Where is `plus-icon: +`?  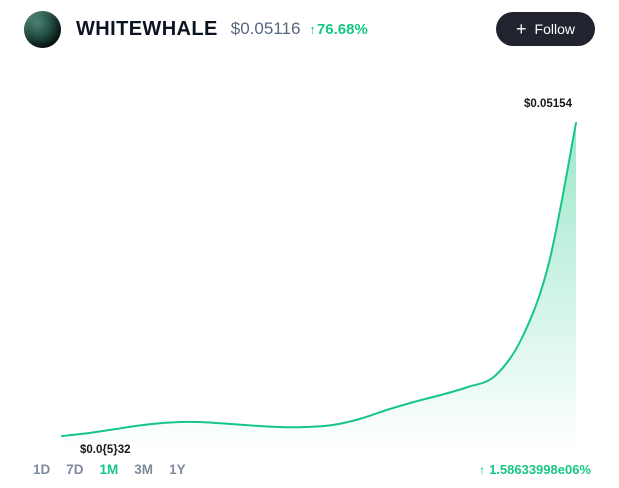 plus-icon: + is located at coordinates (521, 28).